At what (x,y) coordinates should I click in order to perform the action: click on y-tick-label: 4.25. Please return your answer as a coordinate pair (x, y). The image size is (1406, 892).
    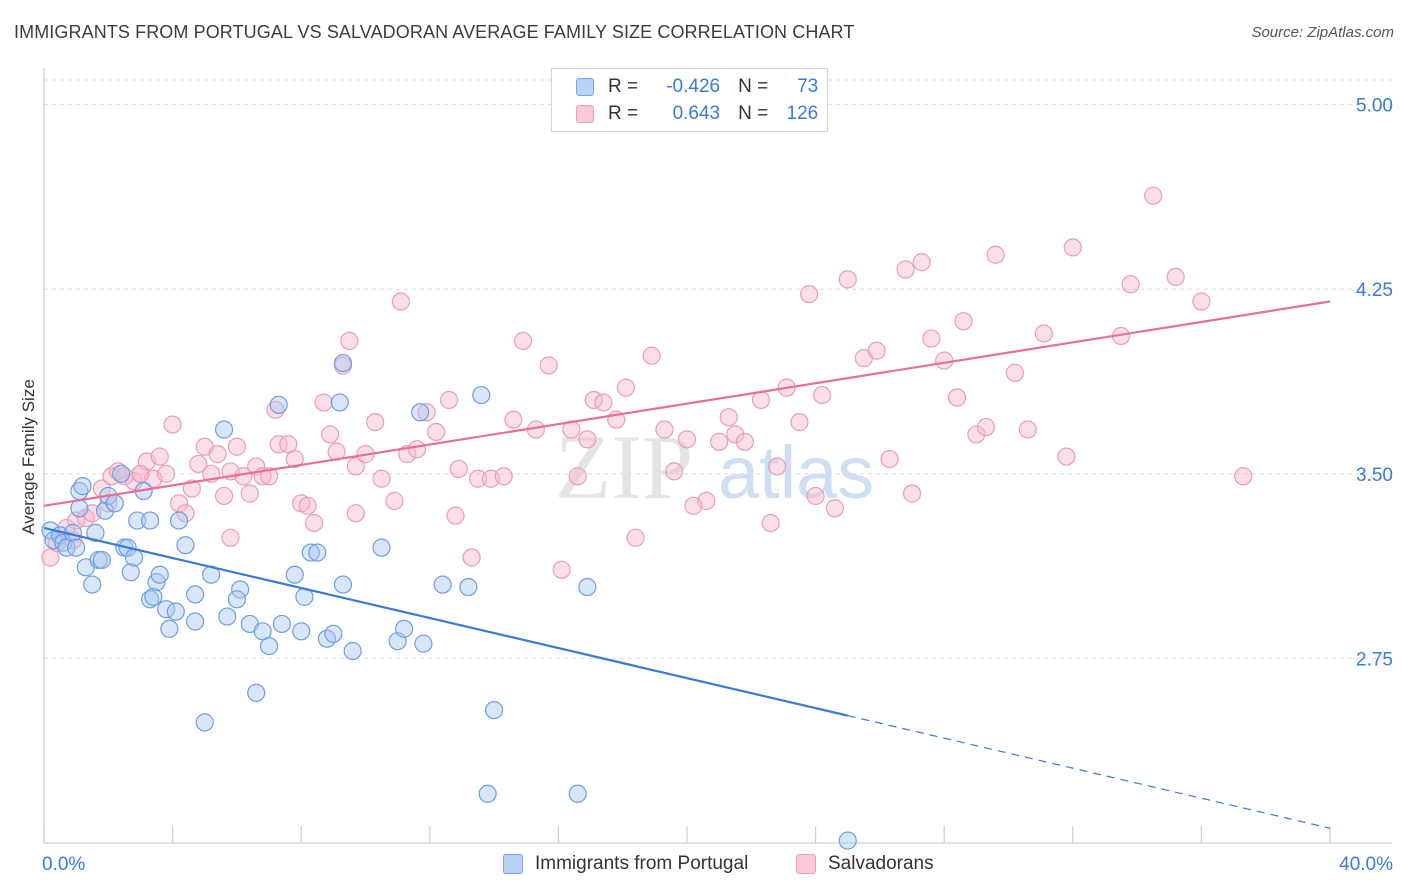
    Looking at the image, I should click on (1374, 290).